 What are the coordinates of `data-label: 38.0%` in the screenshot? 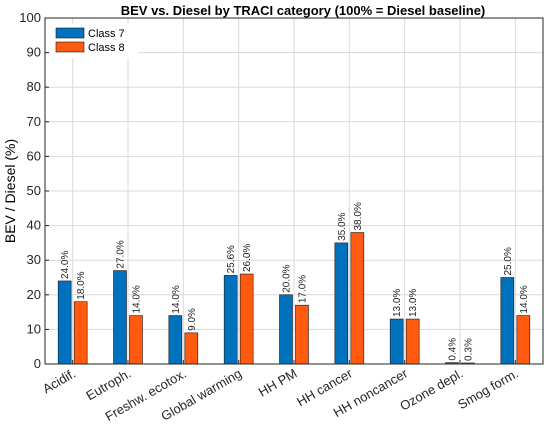 It's located at (358, 216).